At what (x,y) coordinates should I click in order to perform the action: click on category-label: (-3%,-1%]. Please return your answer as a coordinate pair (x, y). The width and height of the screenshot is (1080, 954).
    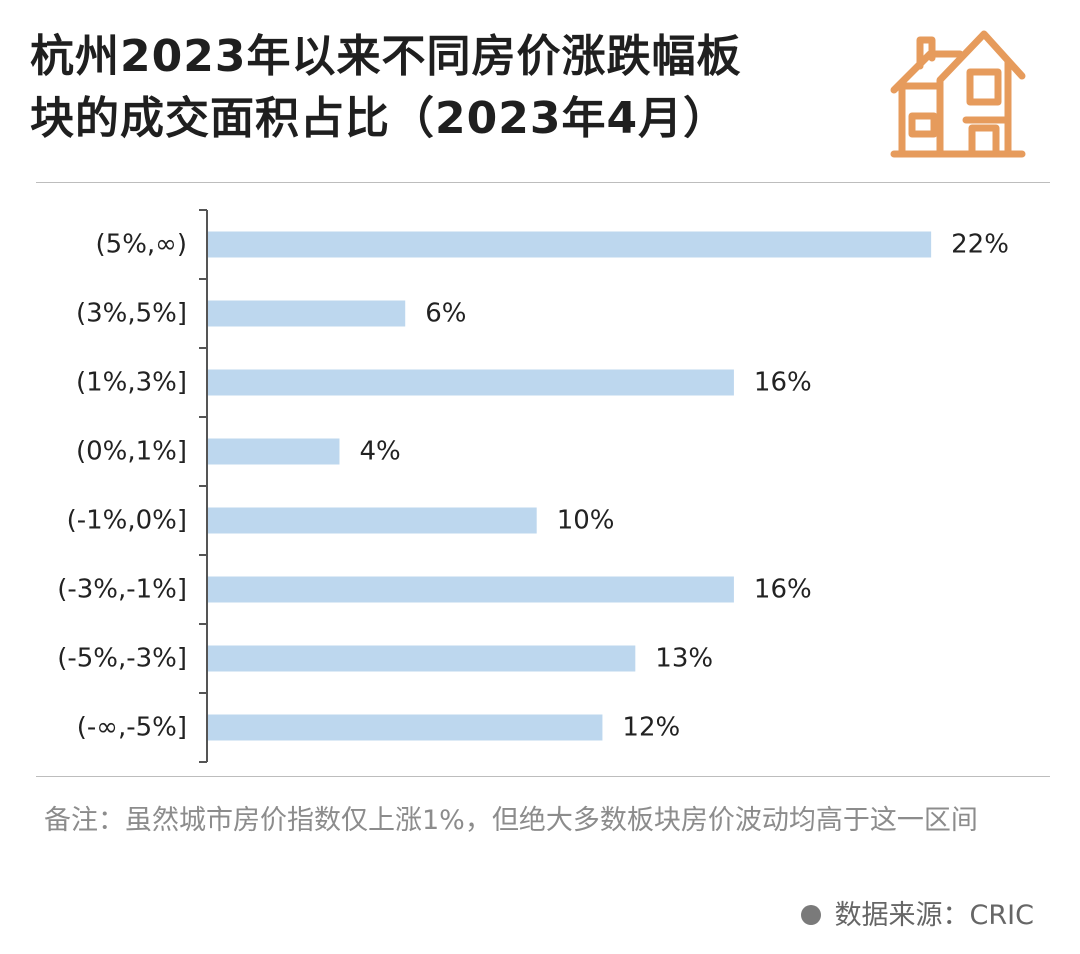
    Looking at the image, I should click on (122, 590).